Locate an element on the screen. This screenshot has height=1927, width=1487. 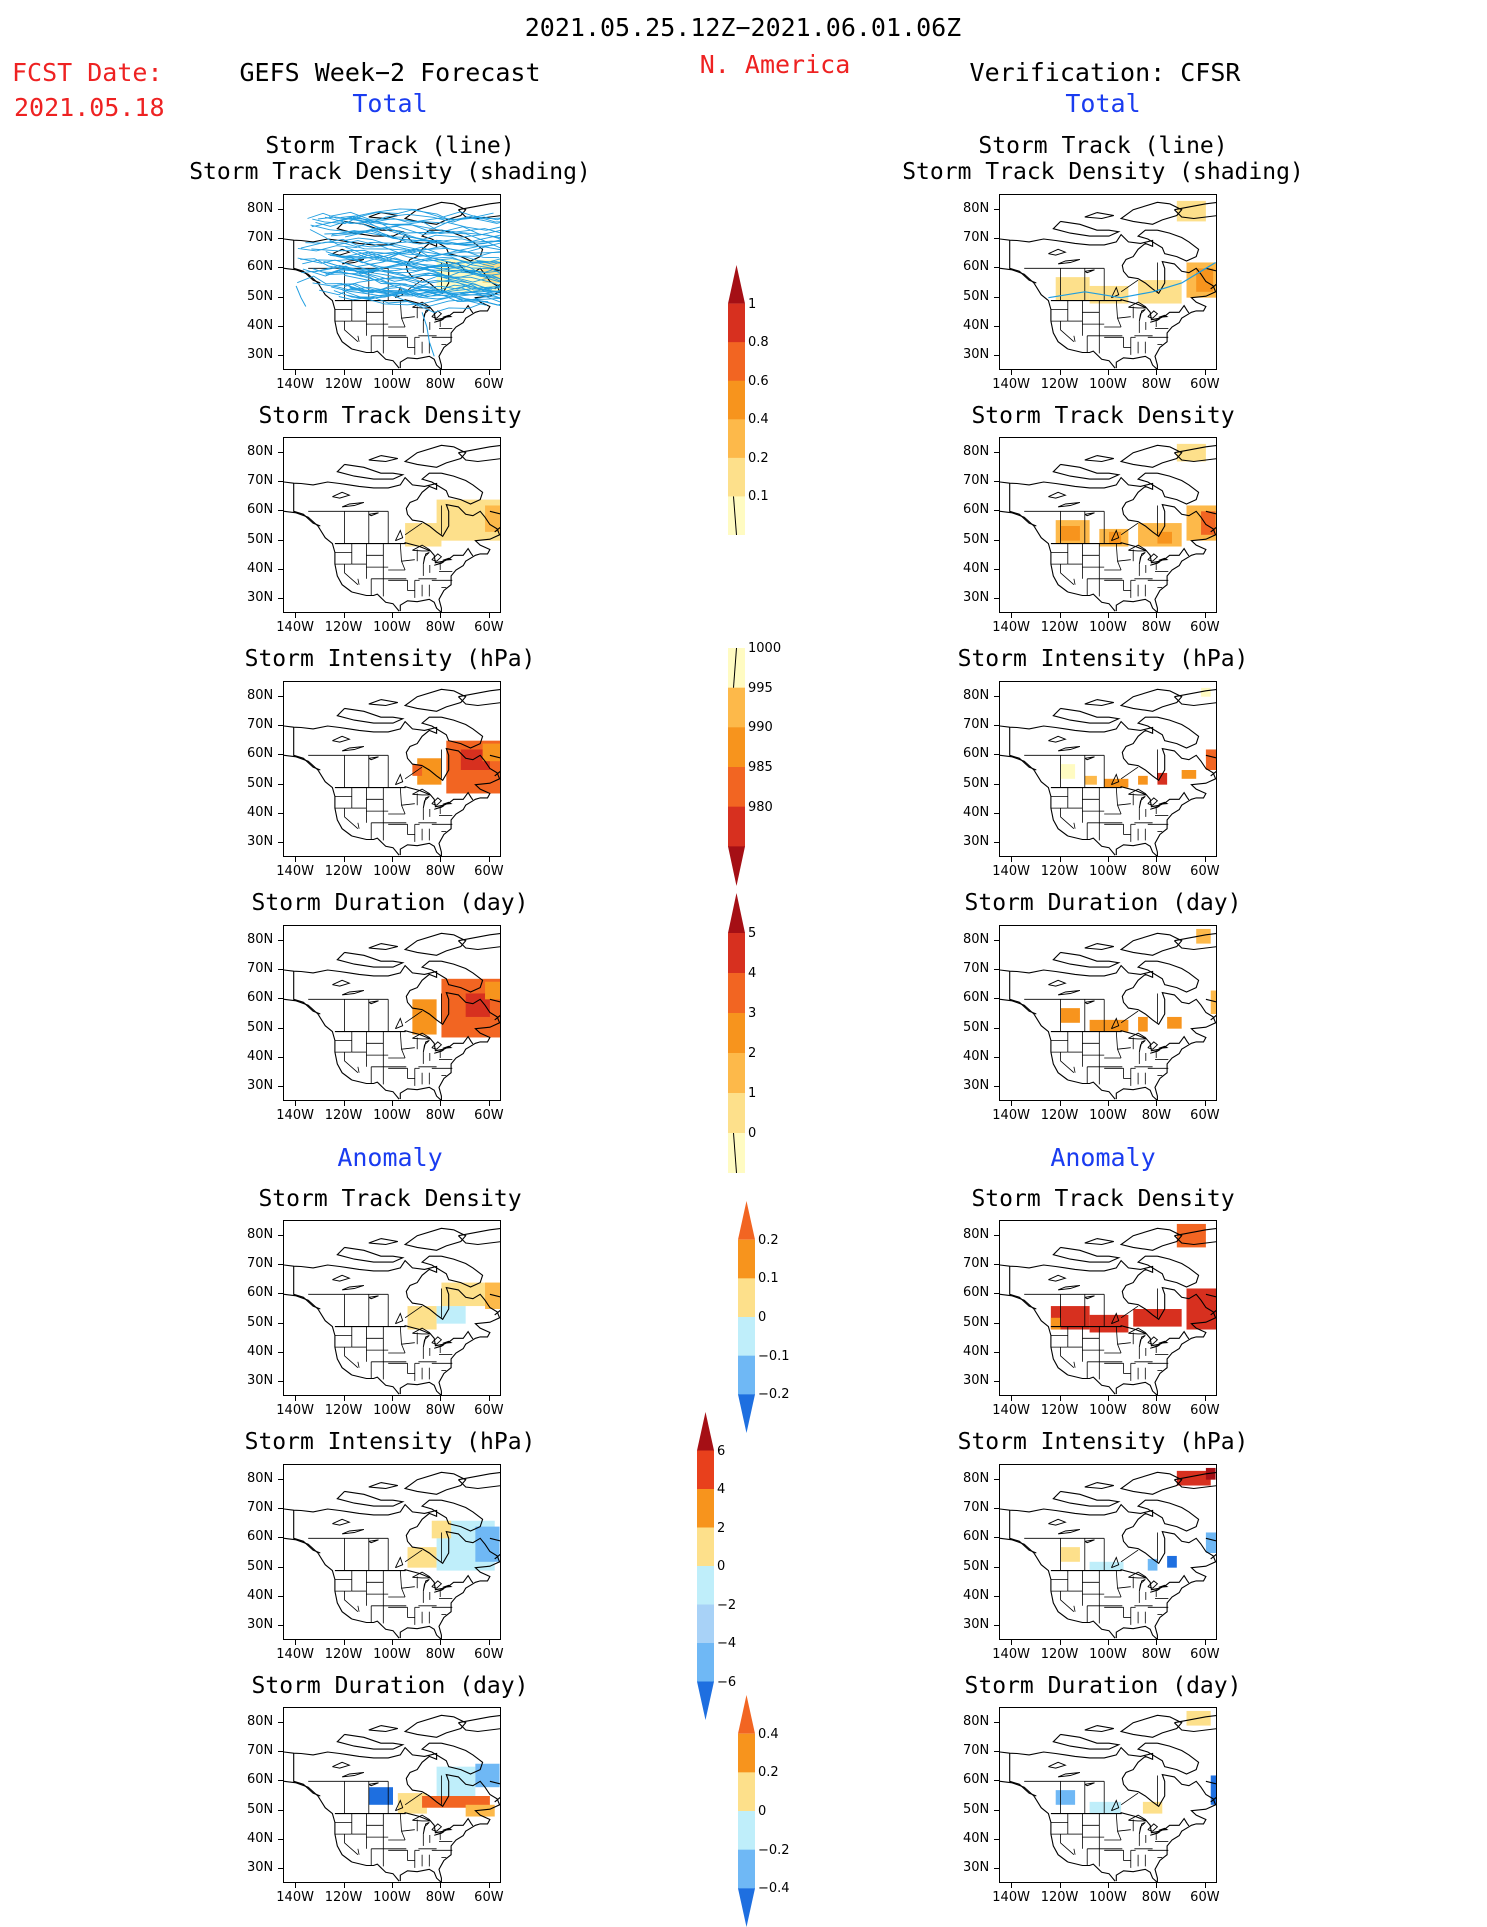
colorbar-tick-label: 990 is located at coordinates (760, 728).